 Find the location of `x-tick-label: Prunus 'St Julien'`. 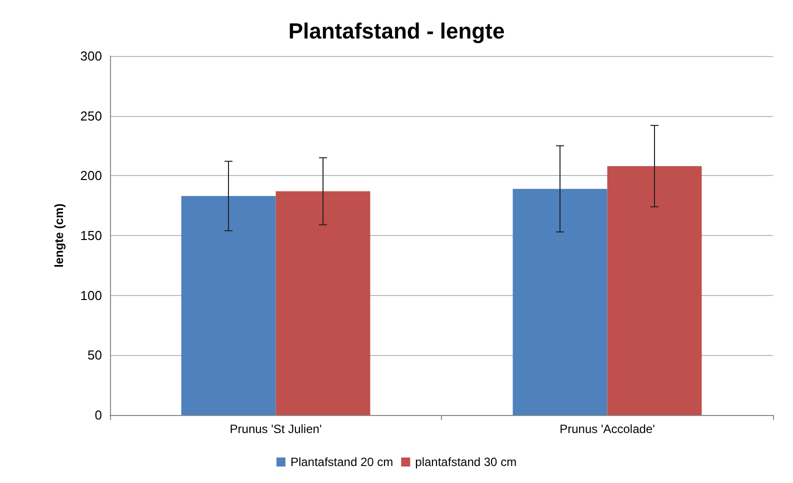

x-tick-label: Prunus 'St Julien' is located at coordinates (276, 429).